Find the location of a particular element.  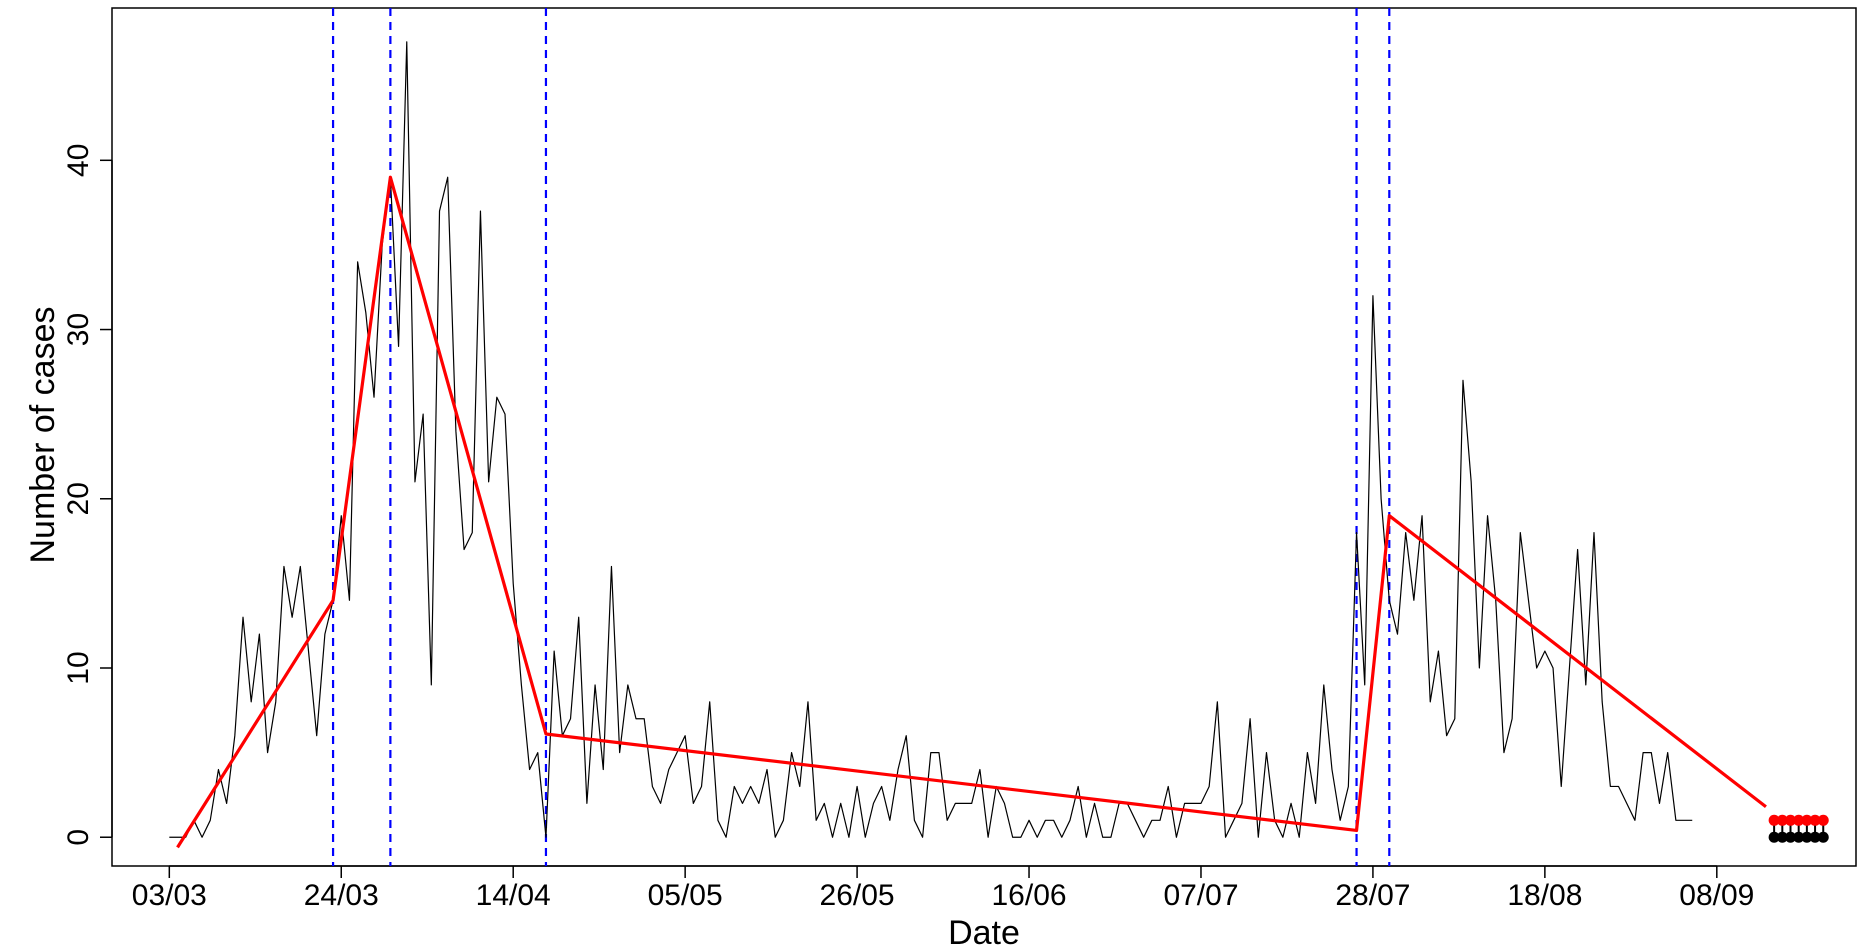

x-tick-label: 28/07 is located at coordinates (1372, 895).